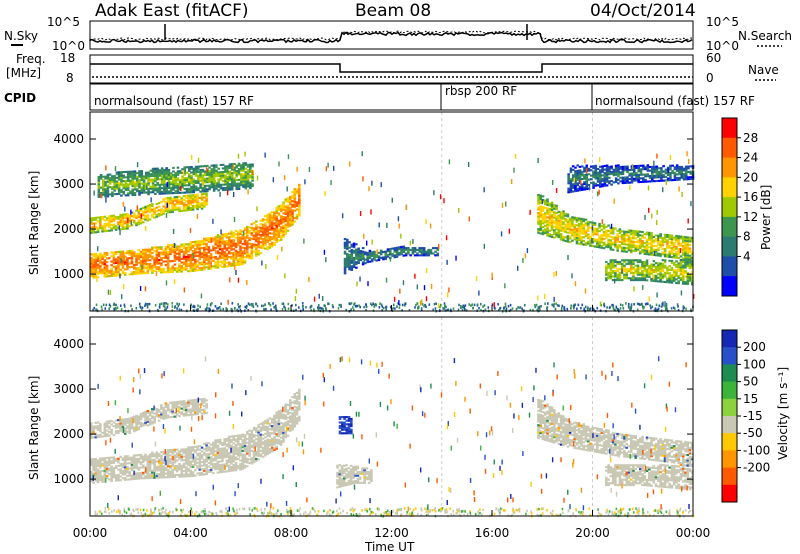 The height and width of the screenshot is (554, 800). Describe the element at coordinates (398, 34) in the screenshot. I see `noise-panel: N.Sky 10^5 10^0 10^5 10^0 N.Search` at that location.